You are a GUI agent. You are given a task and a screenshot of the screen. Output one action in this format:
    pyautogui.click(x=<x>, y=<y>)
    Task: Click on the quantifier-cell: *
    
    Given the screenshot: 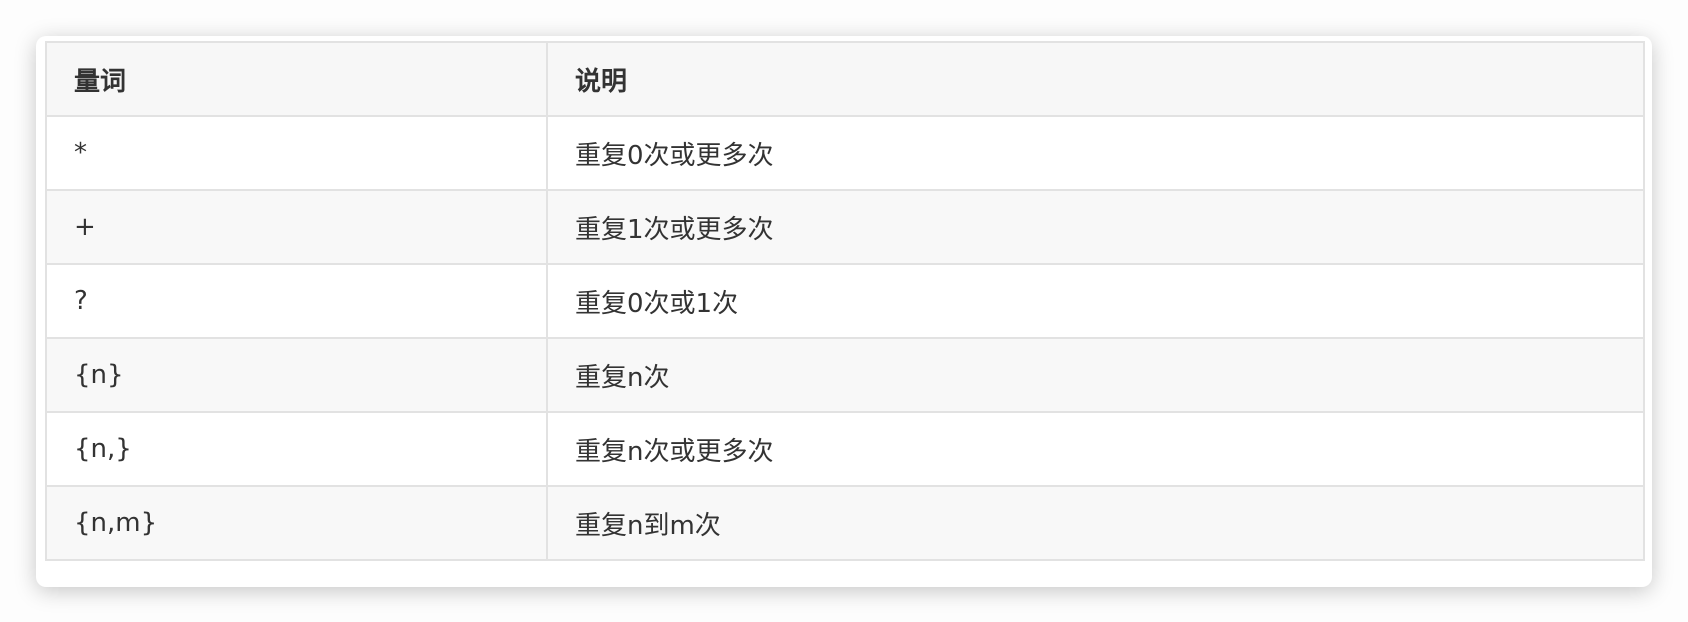 What is the action you would take?
    pyautogui.click(x=296, y=153)
    